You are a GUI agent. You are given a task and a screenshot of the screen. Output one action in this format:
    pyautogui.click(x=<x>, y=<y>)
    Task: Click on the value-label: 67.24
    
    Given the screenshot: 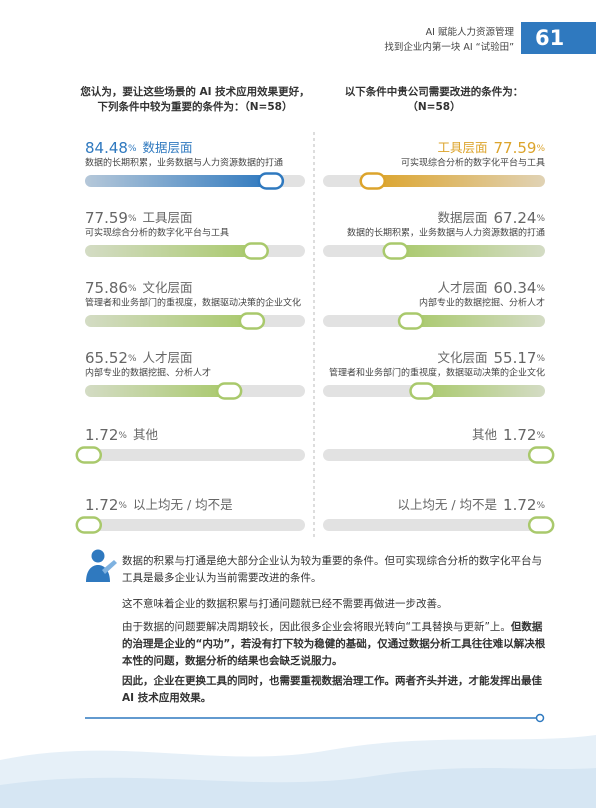 What is the action you would take?
    pyautogui.click(x=514, y=218)
    